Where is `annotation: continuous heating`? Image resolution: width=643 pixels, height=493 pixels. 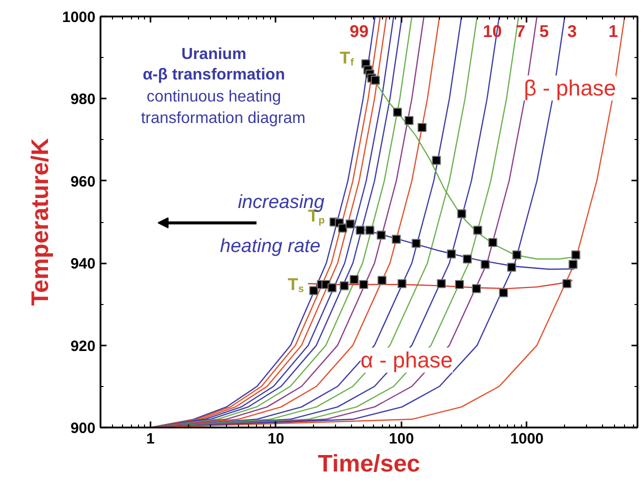 annotation: continuous heating is located at coordinates (214, 97).